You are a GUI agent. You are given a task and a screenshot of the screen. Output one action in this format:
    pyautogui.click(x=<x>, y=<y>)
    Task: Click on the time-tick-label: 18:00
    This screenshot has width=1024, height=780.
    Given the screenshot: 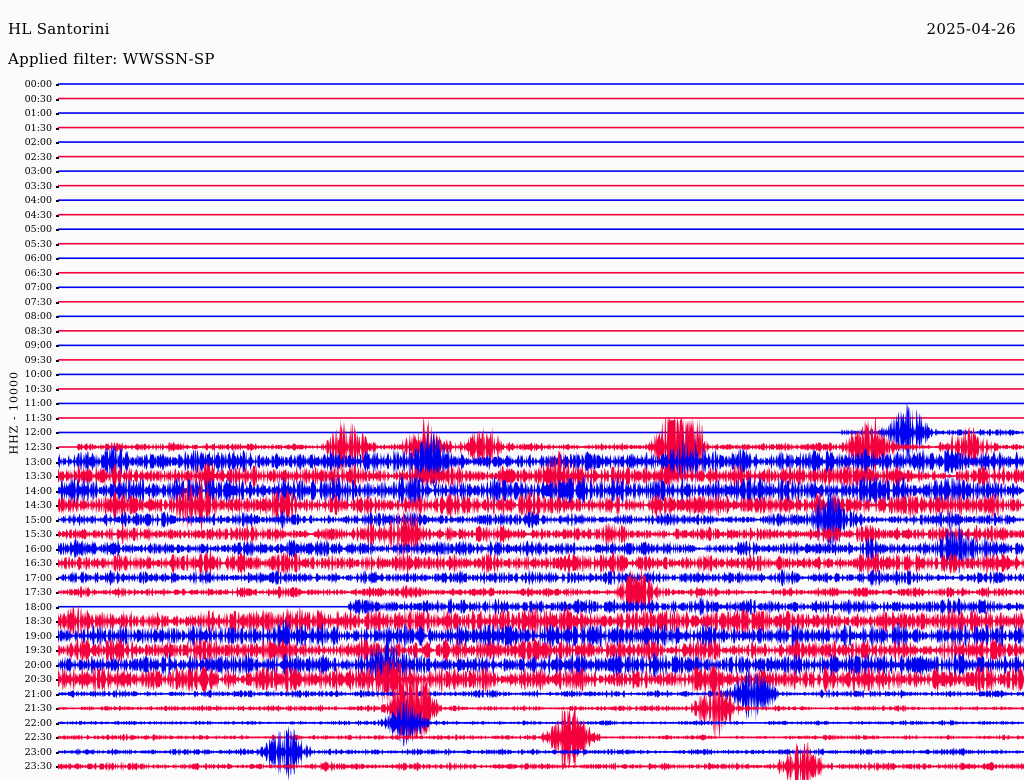 What is the action you would take?
    pyautogui.click(x=38, y=607)
    